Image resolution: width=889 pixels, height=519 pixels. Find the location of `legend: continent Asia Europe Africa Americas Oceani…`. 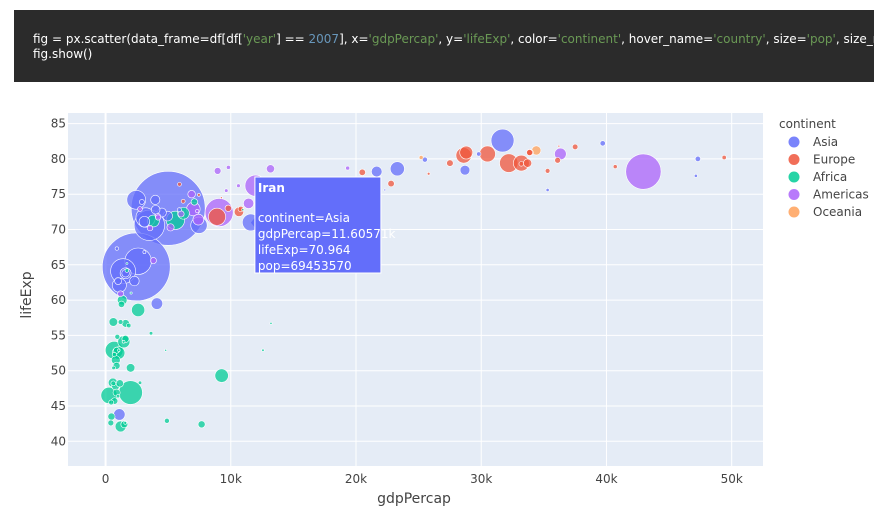

legend: continent Asia Europe Africa Americas Oceani… is located at coordinates (824, 168).